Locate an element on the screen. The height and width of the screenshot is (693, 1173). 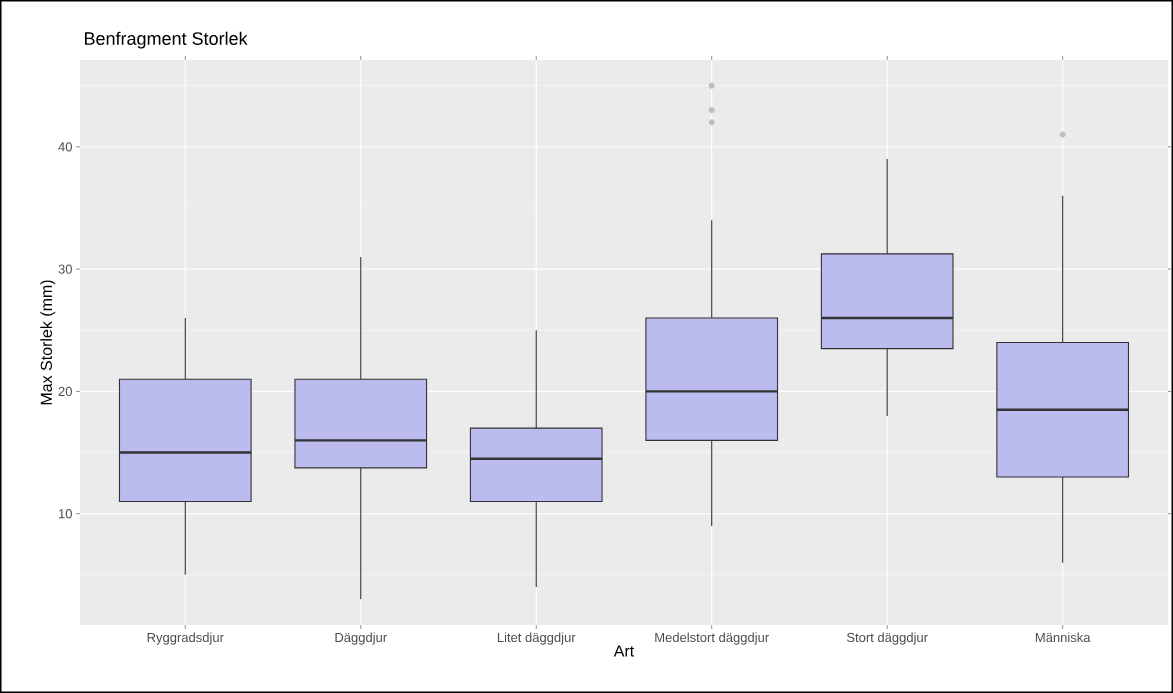
y-tick-label: 20 is located at coordinates (65, 391).